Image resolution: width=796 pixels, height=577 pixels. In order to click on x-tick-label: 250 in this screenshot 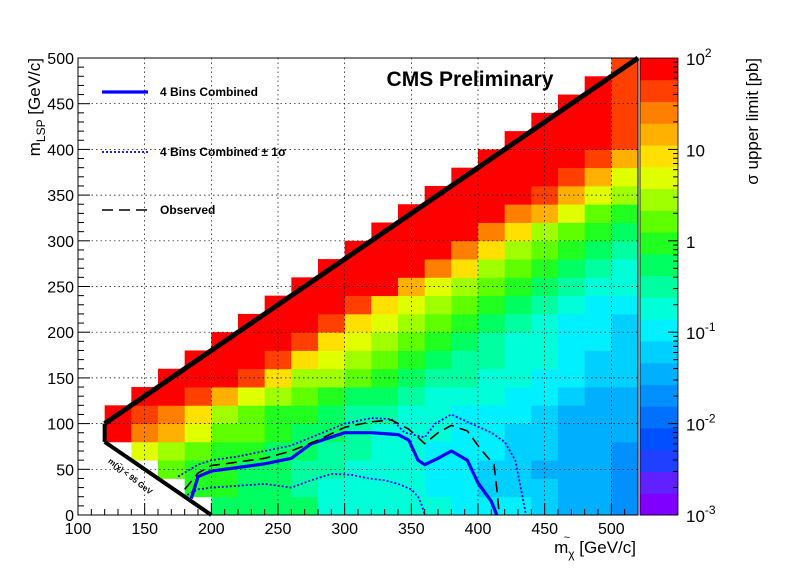, I will do `click(278, 529)`.